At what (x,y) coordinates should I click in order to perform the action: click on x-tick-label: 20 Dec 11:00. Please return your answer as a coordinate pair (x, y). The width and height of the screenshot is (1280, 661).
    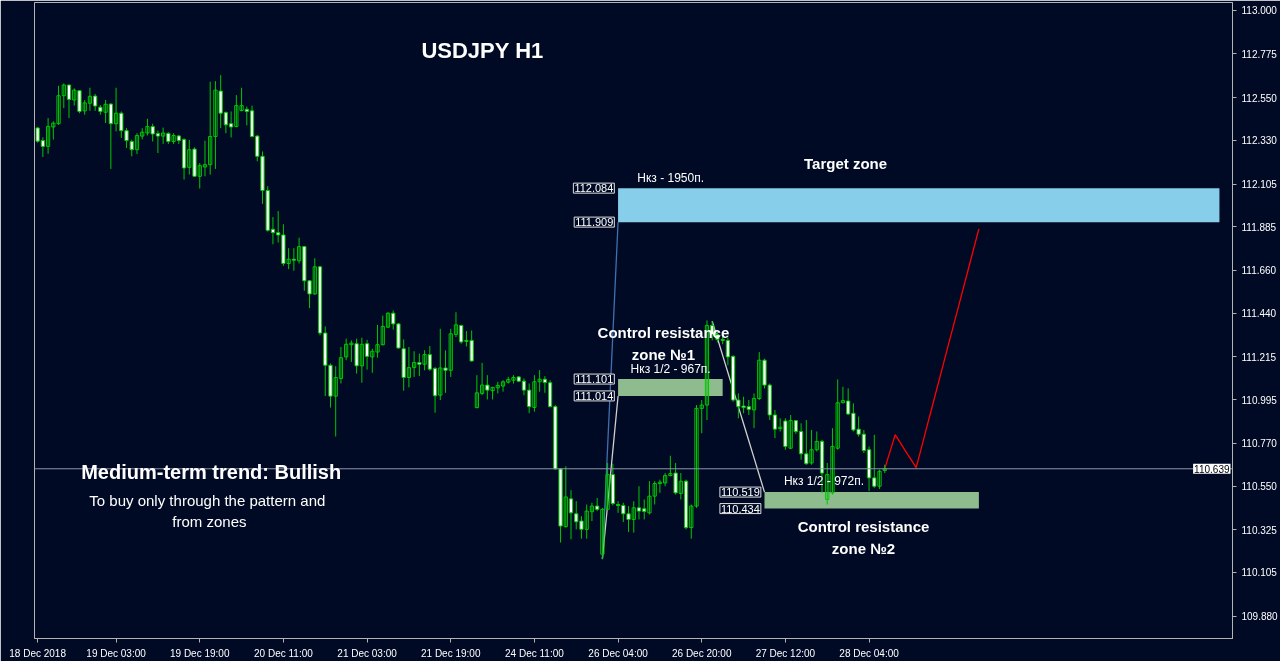
    Looking at the image, I should click on (284, 653).